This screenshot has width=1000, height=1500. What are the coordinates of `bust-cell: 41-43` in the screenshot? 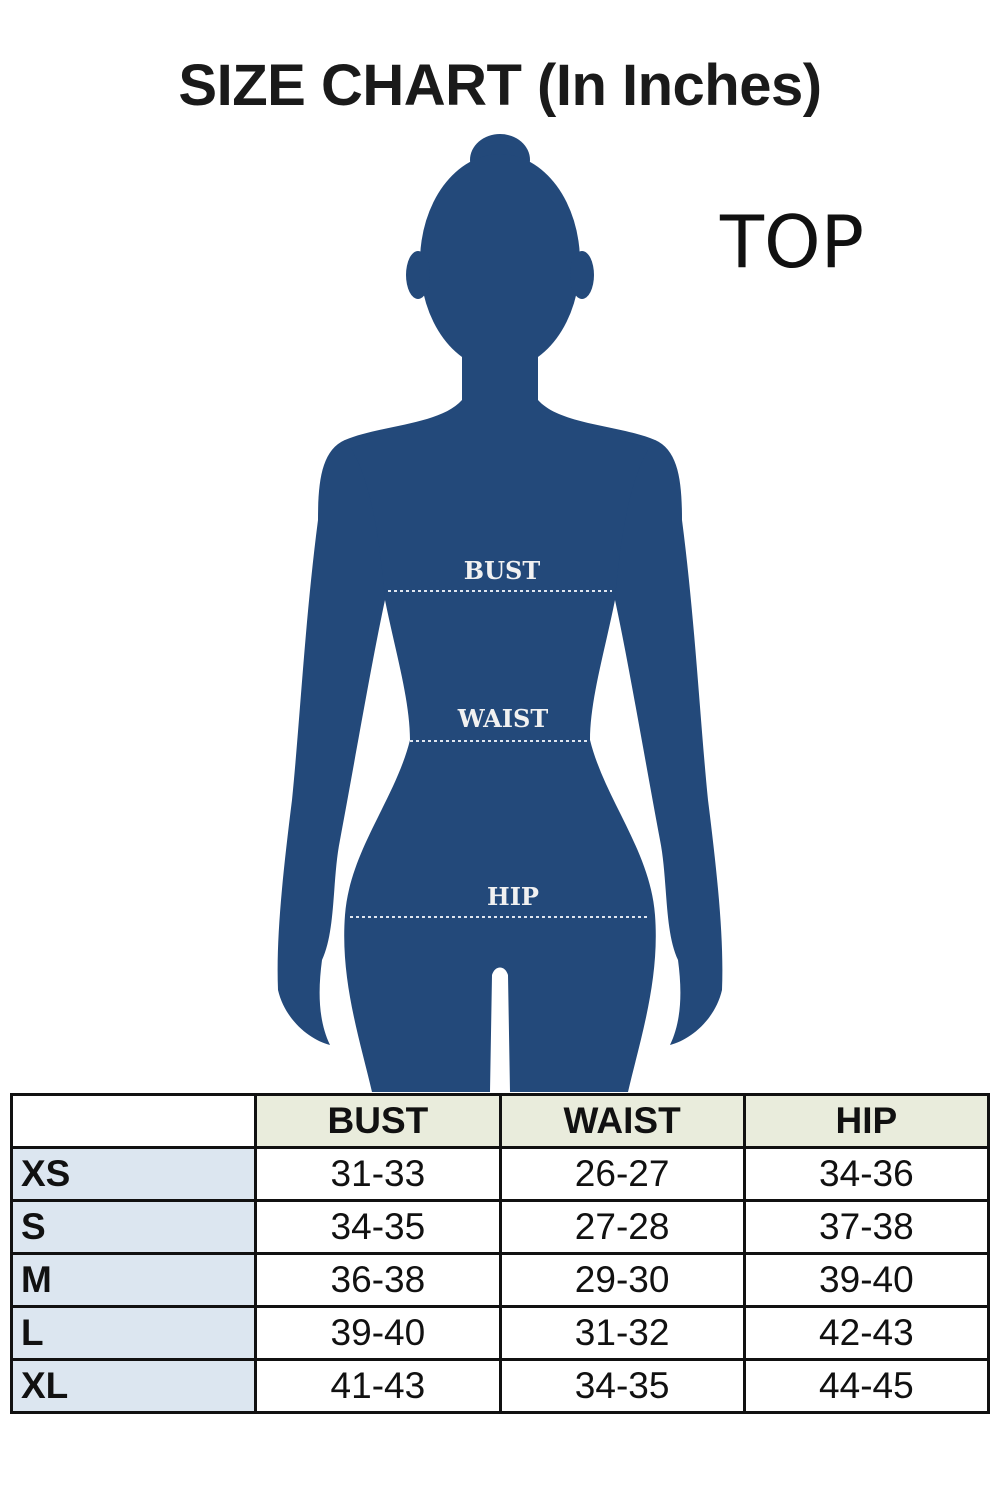 It's located at (378, 1386).